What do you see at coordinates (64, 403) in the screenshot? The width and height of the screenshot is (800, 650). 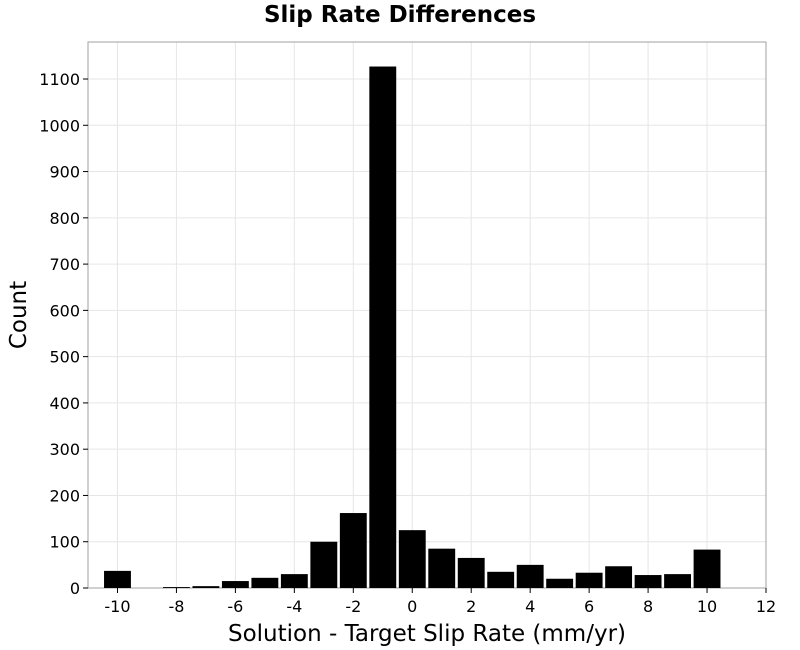 I see `y-tick-label: 400` at bounding box center [64, 403].